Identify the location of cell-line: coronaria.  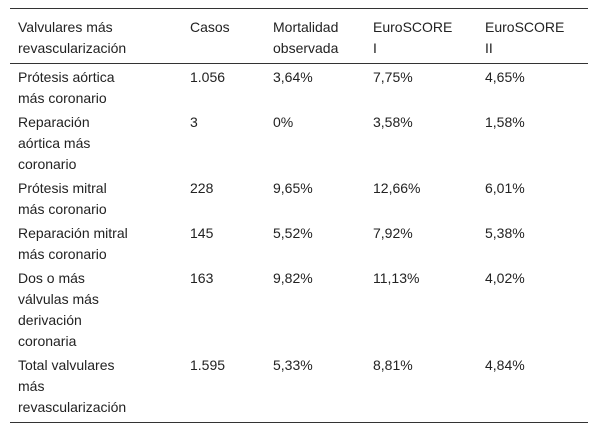
(47, 341).